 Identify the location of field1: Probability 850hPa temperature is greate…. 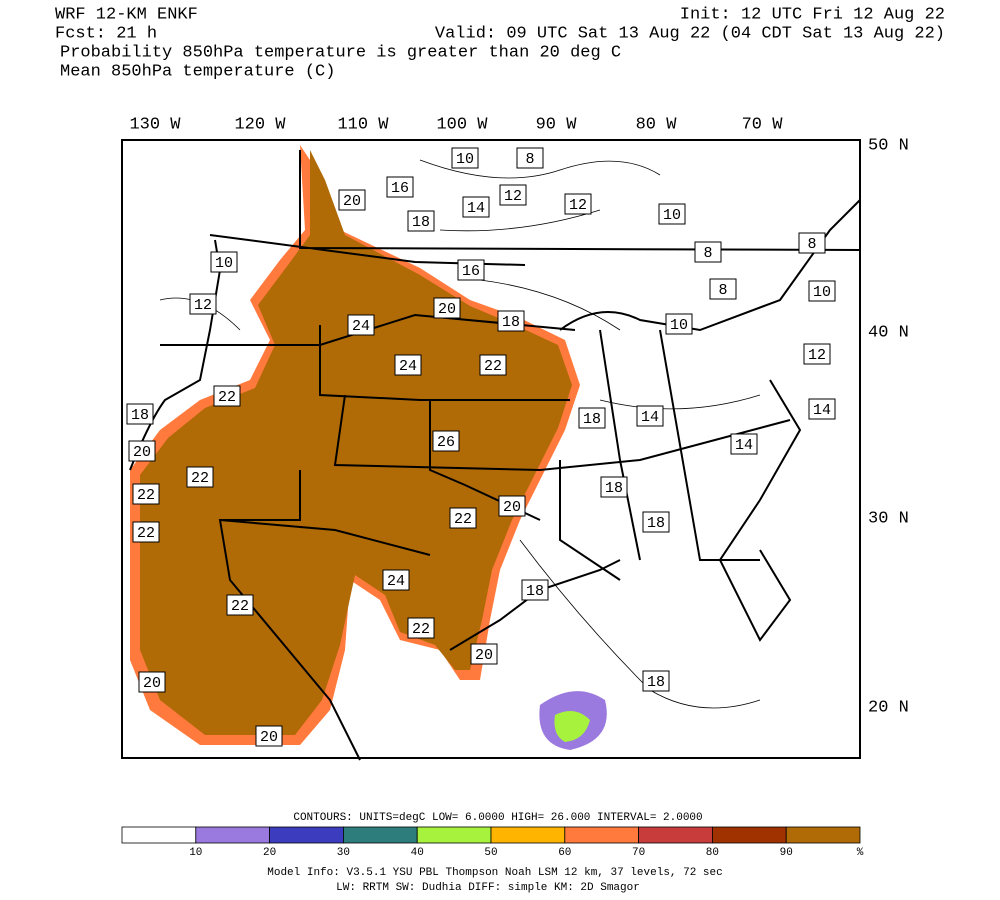
(340, 52).